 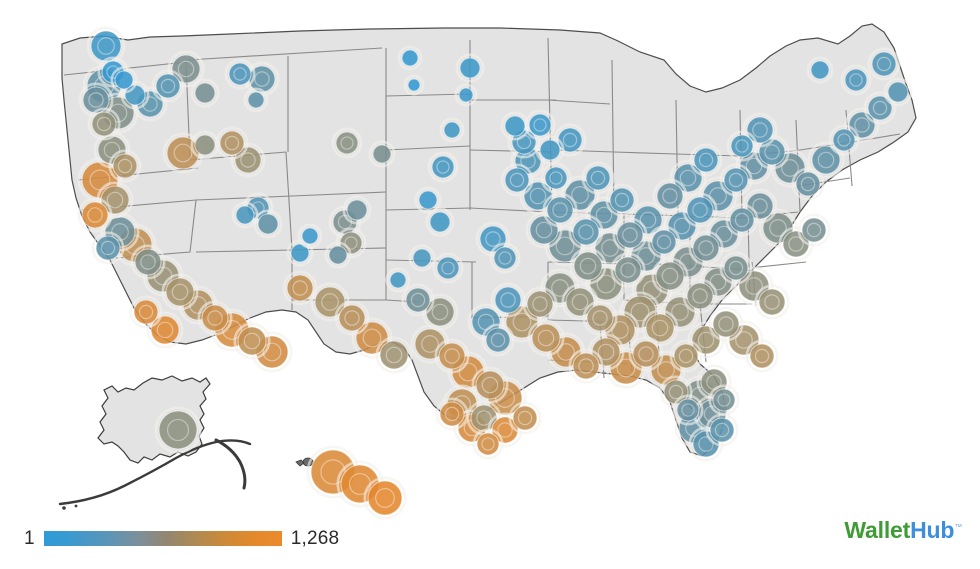 I want to click on inset-bubbles-hawaii, so click(x=356, y=482).